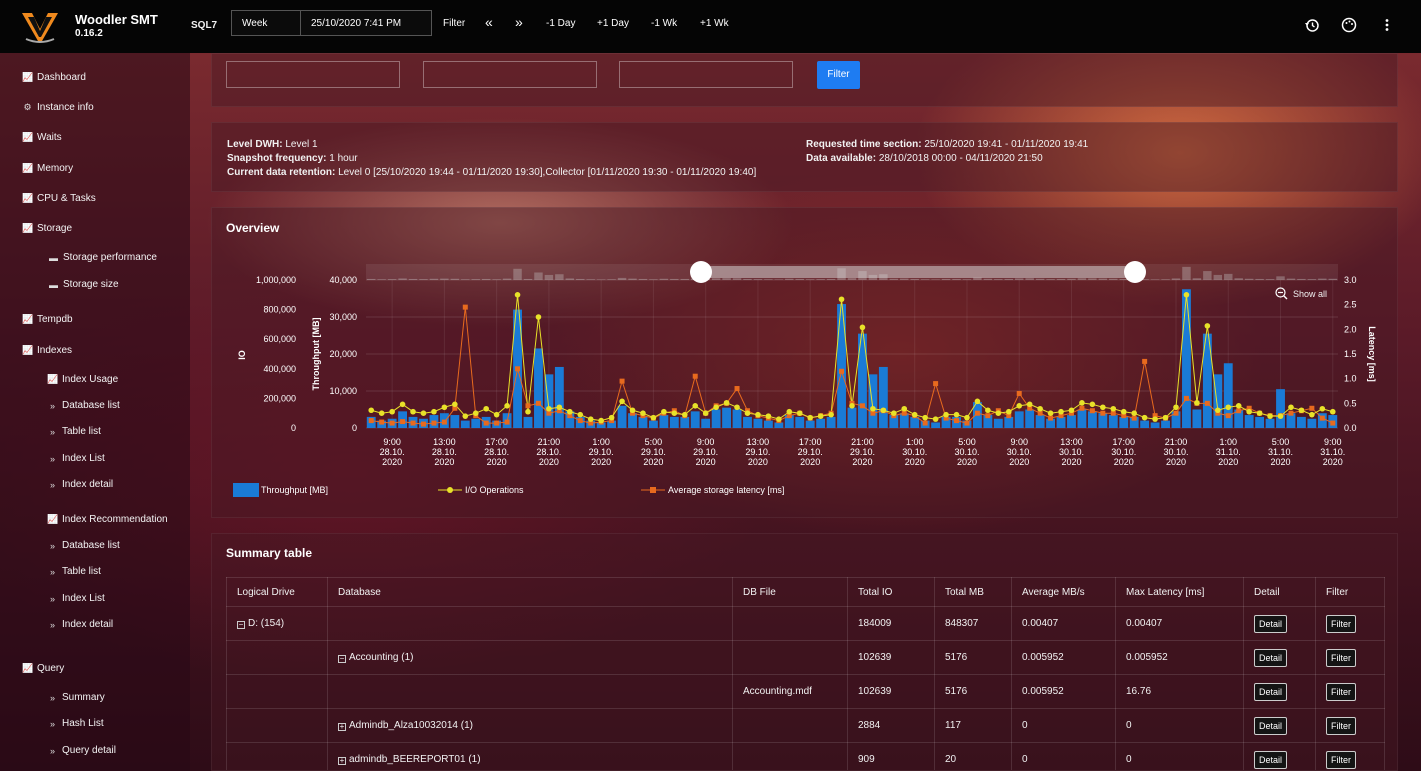 The width and height of the screenshot is (1421, 771). What do you see at coordinates (1063, 592) in the screenshot?
I see `col-average-mbs: Average MB/s` at bounding box center [1063, 592].